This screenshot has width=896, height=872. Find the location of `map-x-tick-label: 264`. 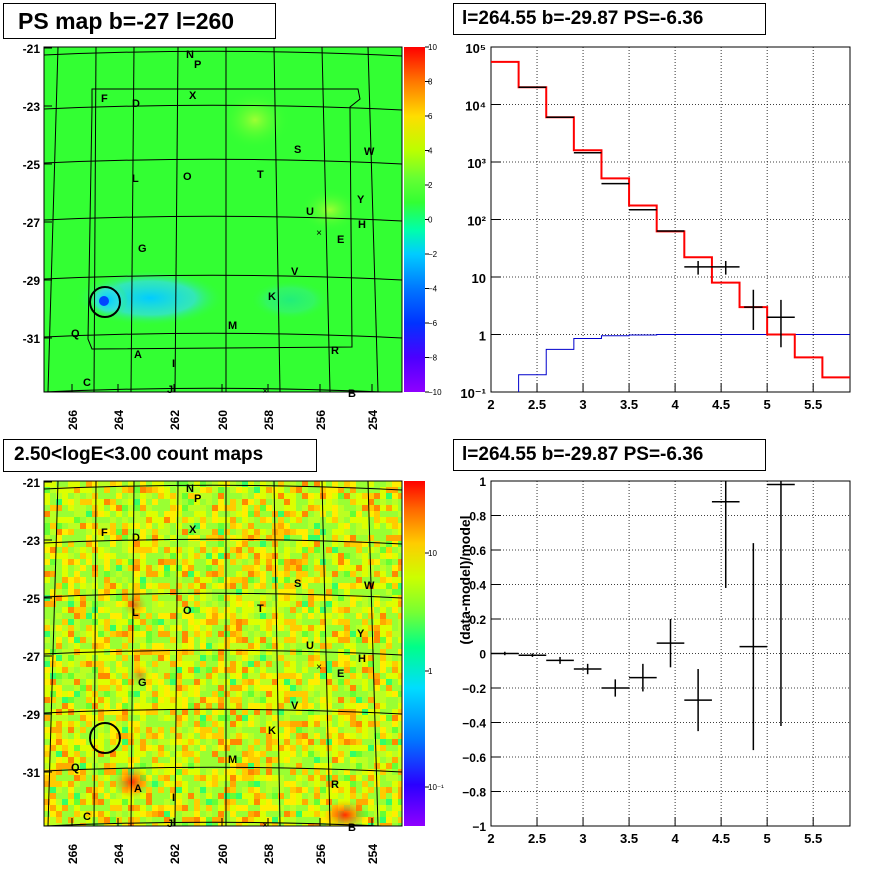

map-x-tick-label: 264 is located at coordinates (119, 854).